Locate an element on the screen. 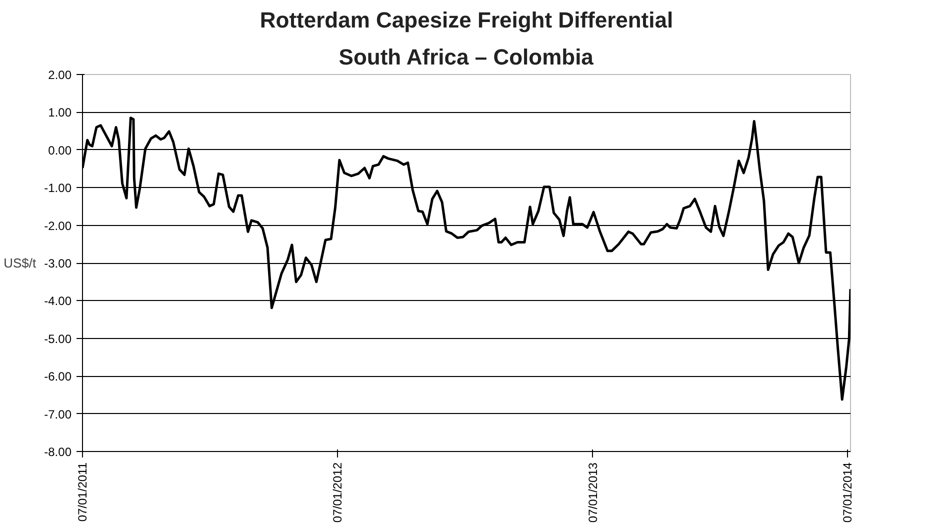 The image size is (942, 532). y-tick-label: -8.00 is located at coordinates (58, 452).